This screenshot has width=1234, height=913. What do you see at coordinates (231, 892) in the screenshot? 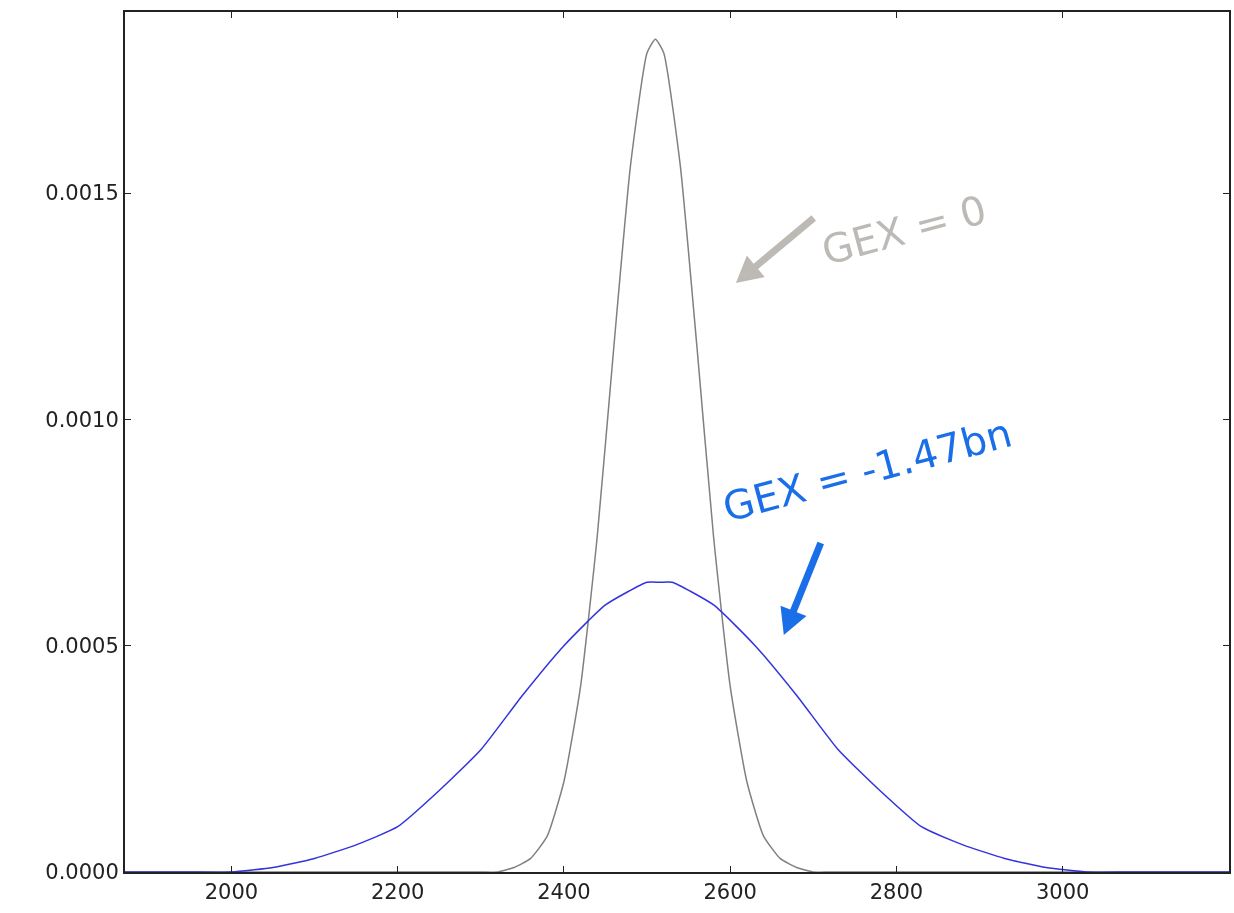
I see `x-tick-label: 2000` at bounding box center [231, 892].